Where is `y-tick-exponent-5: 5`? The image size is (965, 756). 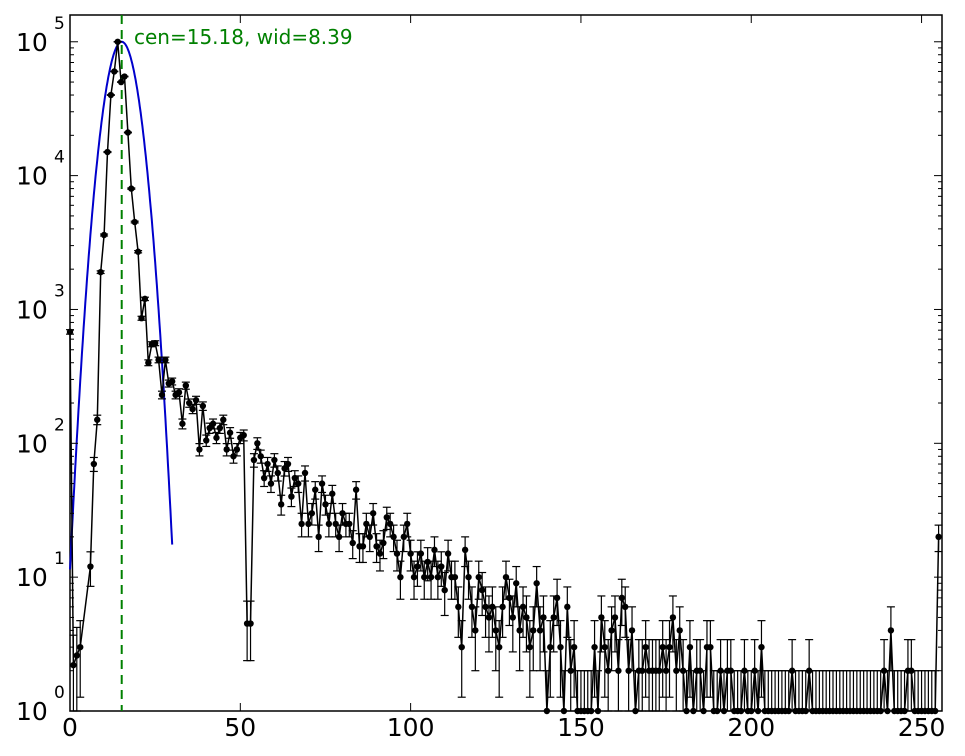
y-tick-exponent-5: 5 is located at coordinates (59, 24).